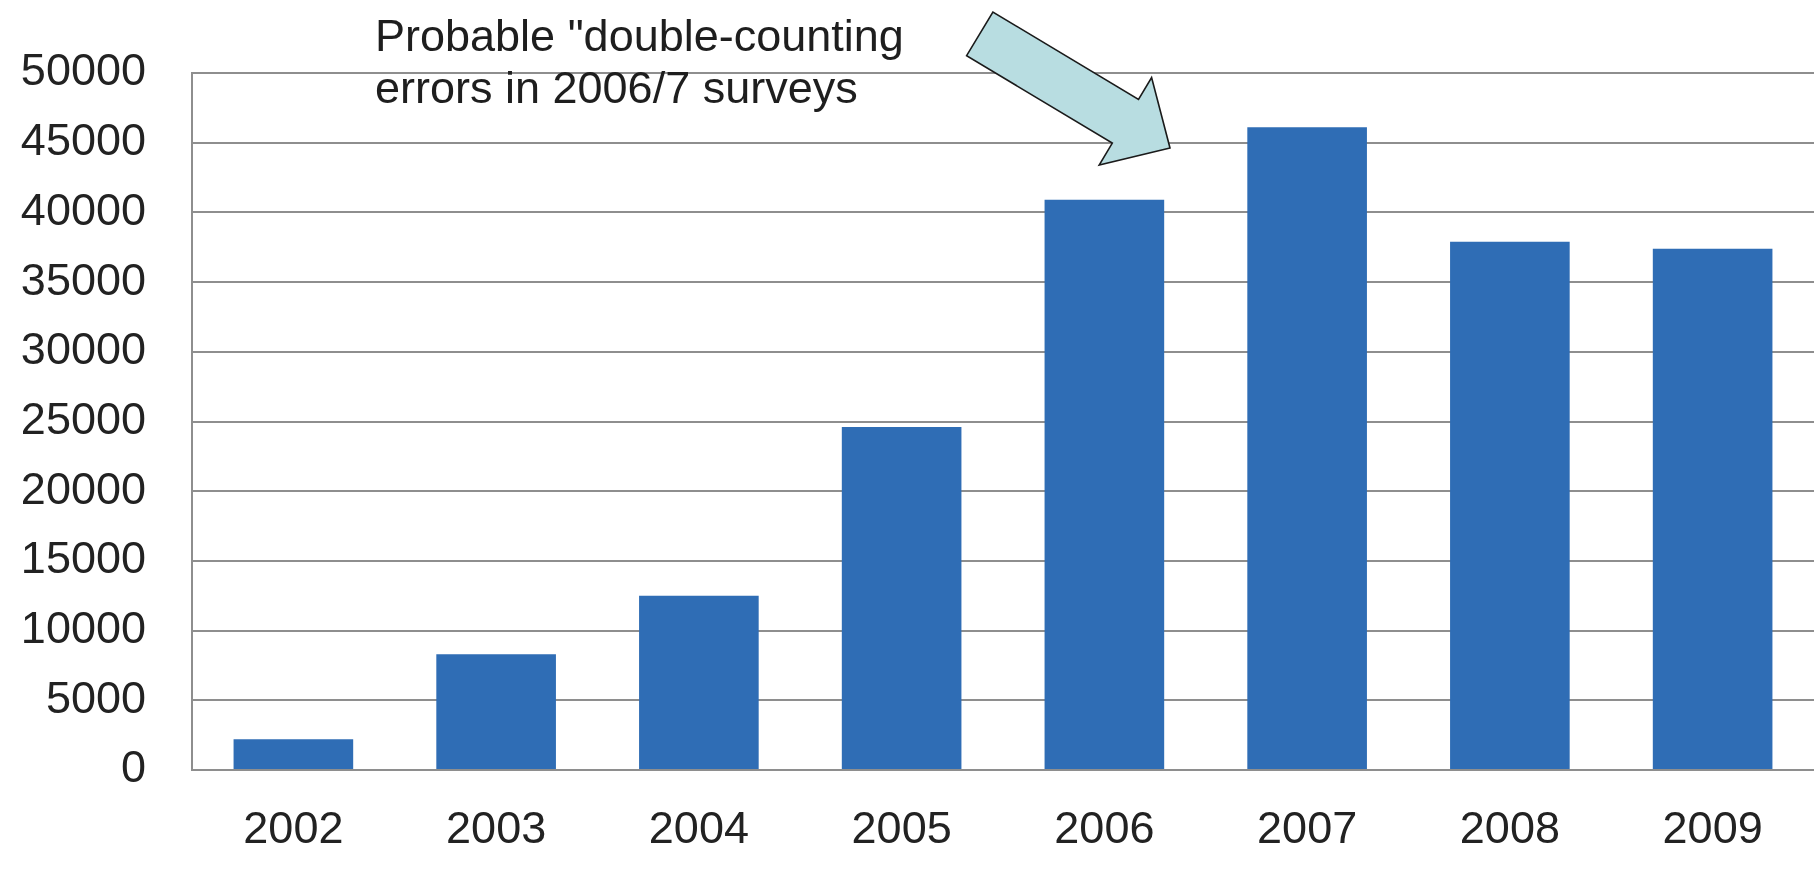 This screenshot has width=1814, height=896. Describe the element at coordinates (1509, 828) in the screenshot. I see `x-tick-label: 2008` at that location.